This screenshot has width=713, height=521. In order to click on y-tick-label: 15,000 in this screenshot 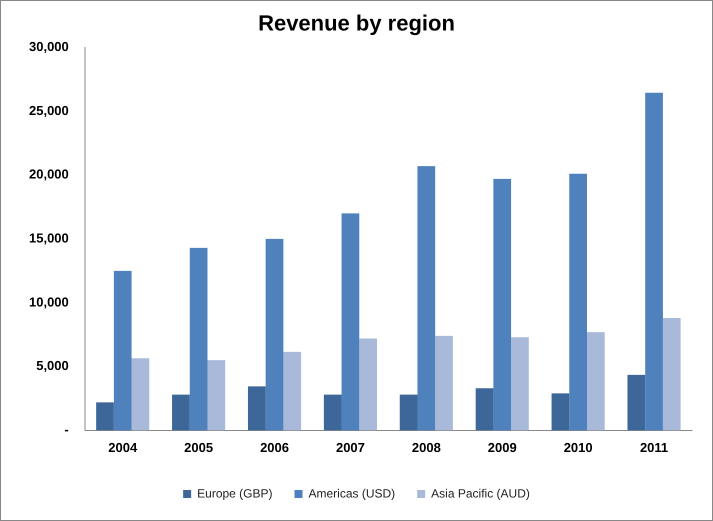, I will do `click(48, 238)`.